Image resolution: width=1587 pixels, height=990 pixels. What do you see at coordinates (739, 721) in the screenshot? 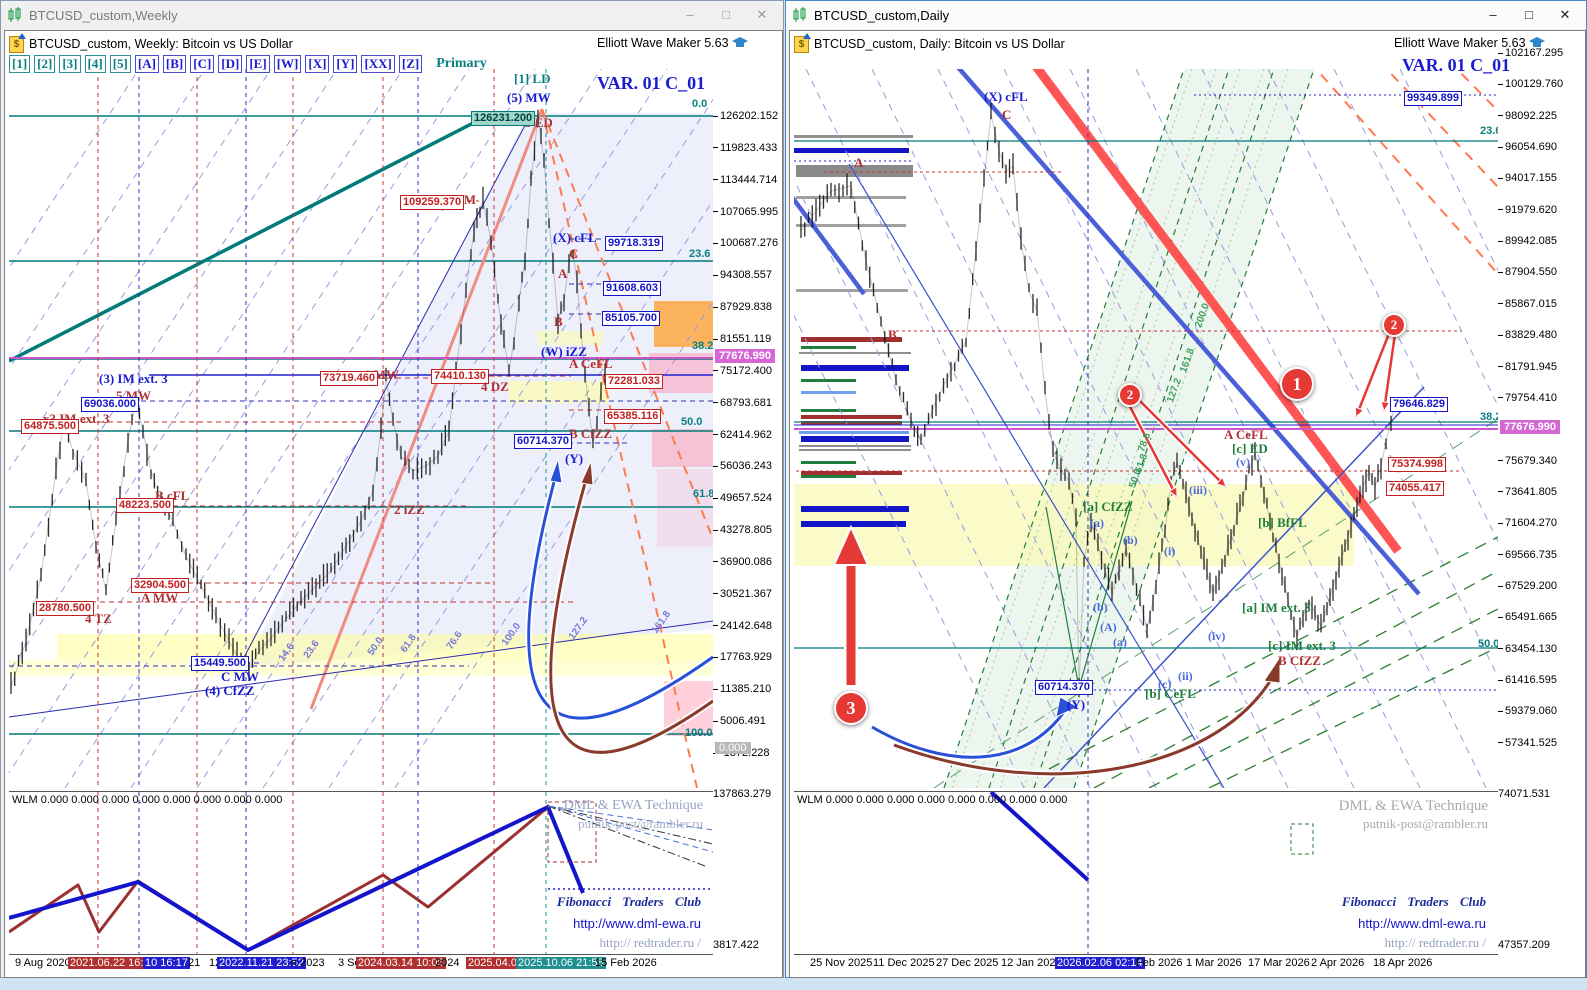
I see `price-tick: 5006.491` at bounding box center [739, 721].